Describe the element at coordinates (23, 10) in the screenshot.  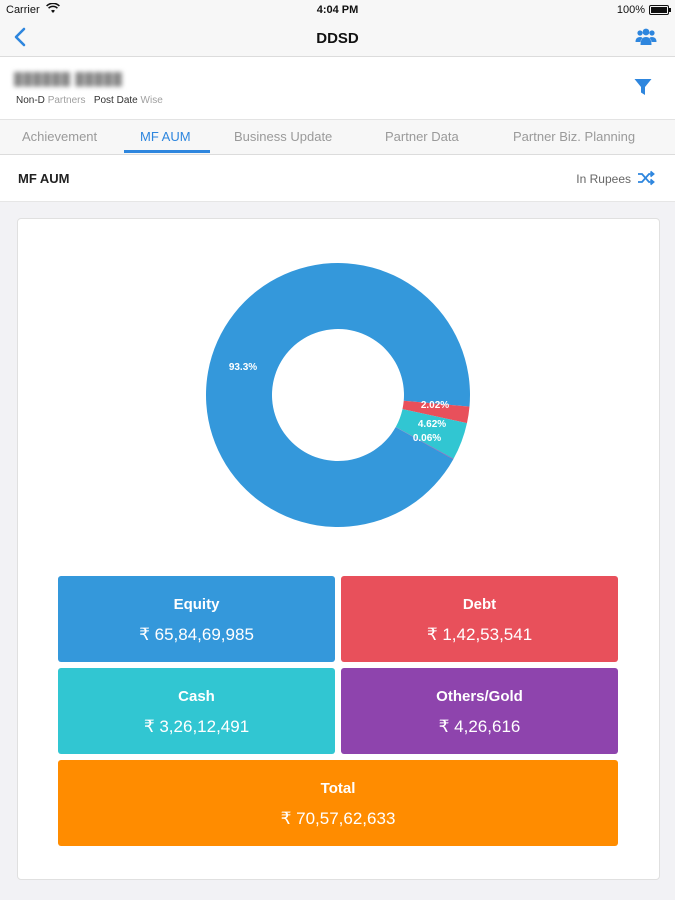
I see `carrier-label: Carrier` at that location.